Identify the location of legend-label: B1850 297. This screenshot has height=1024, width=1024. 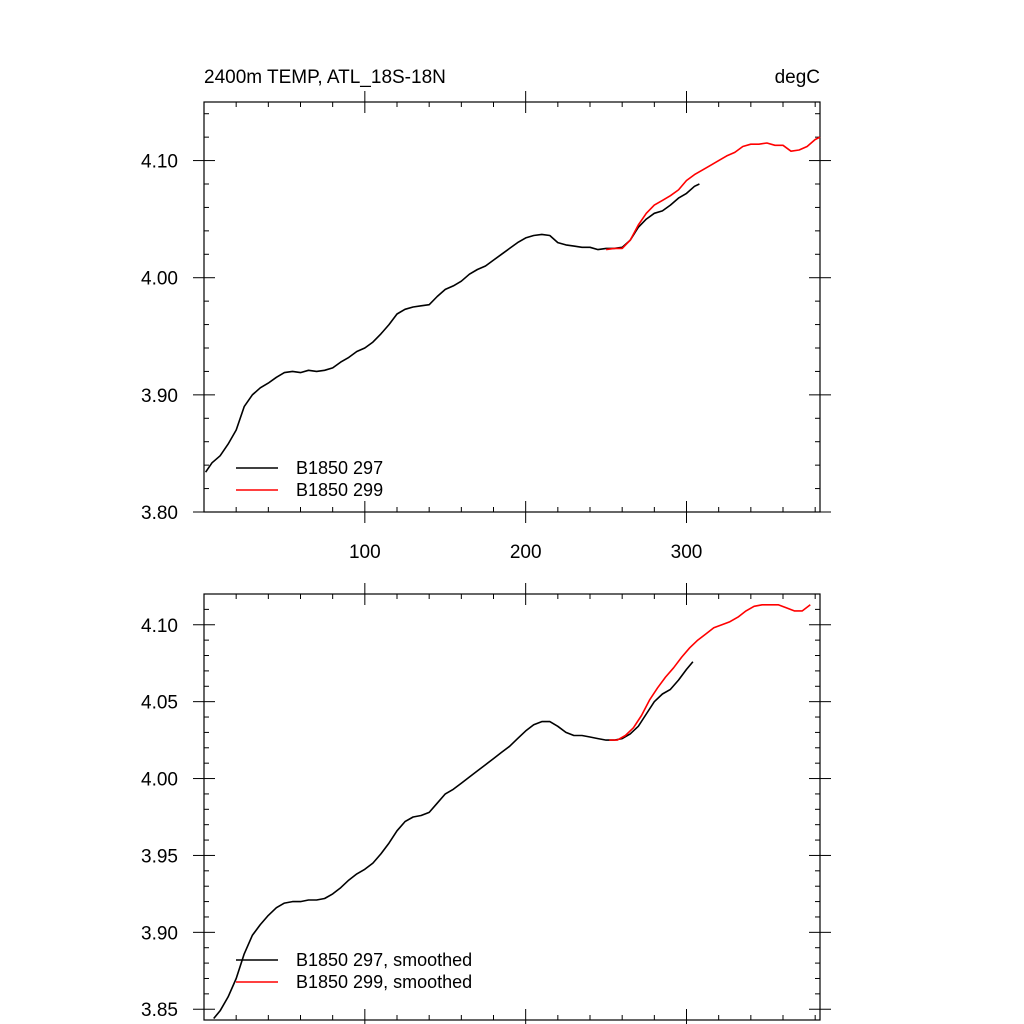
(339, 468).